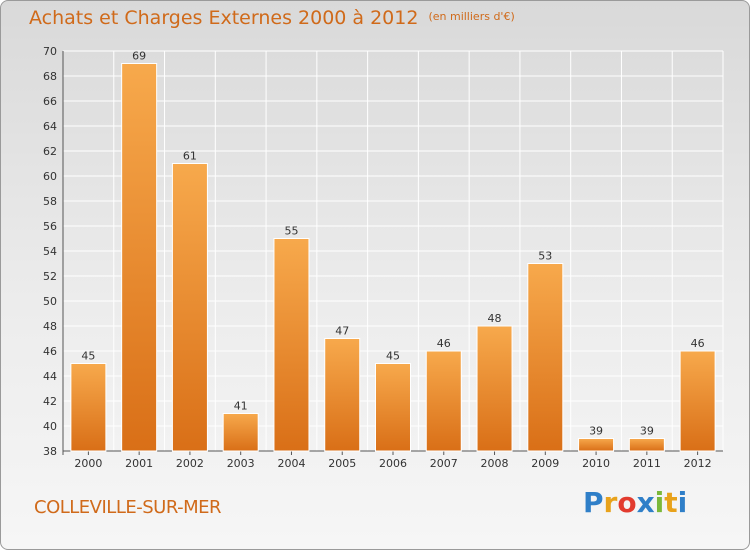 The image size is (750, 550). What do you see at coordinates (627, 502) in the screenshot?
I see `logo-letter: o` at bounding box center [627, 502].